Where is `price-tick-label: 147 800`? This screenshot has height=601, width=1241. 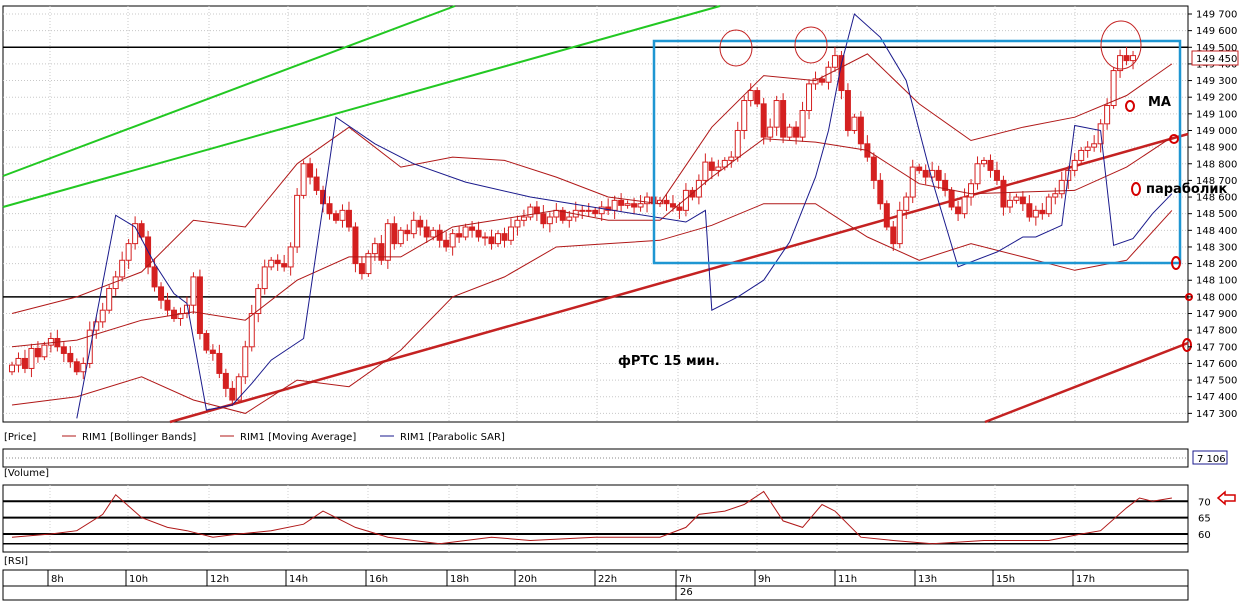
price-tick-label: 147 800 is located at coordinates (1216, 331).